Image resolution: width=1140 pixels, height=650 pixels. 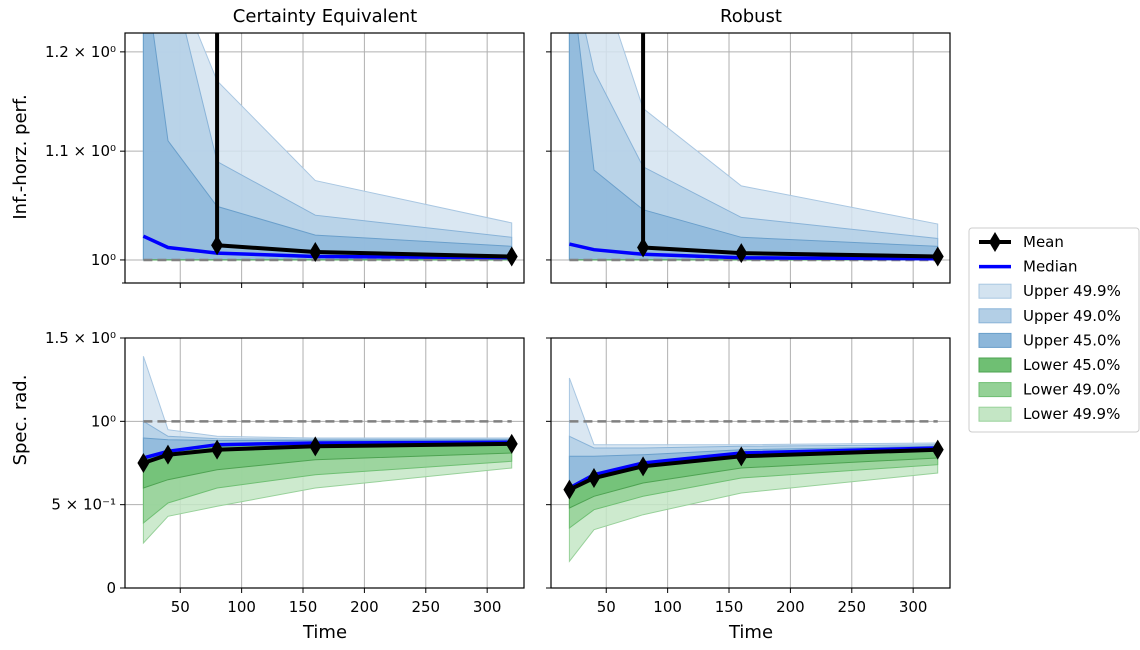 What do you see at coordinates (324, 632) in the screenshot?
I see `x-axis-label-left: Time` at bounding box center [324, 632].